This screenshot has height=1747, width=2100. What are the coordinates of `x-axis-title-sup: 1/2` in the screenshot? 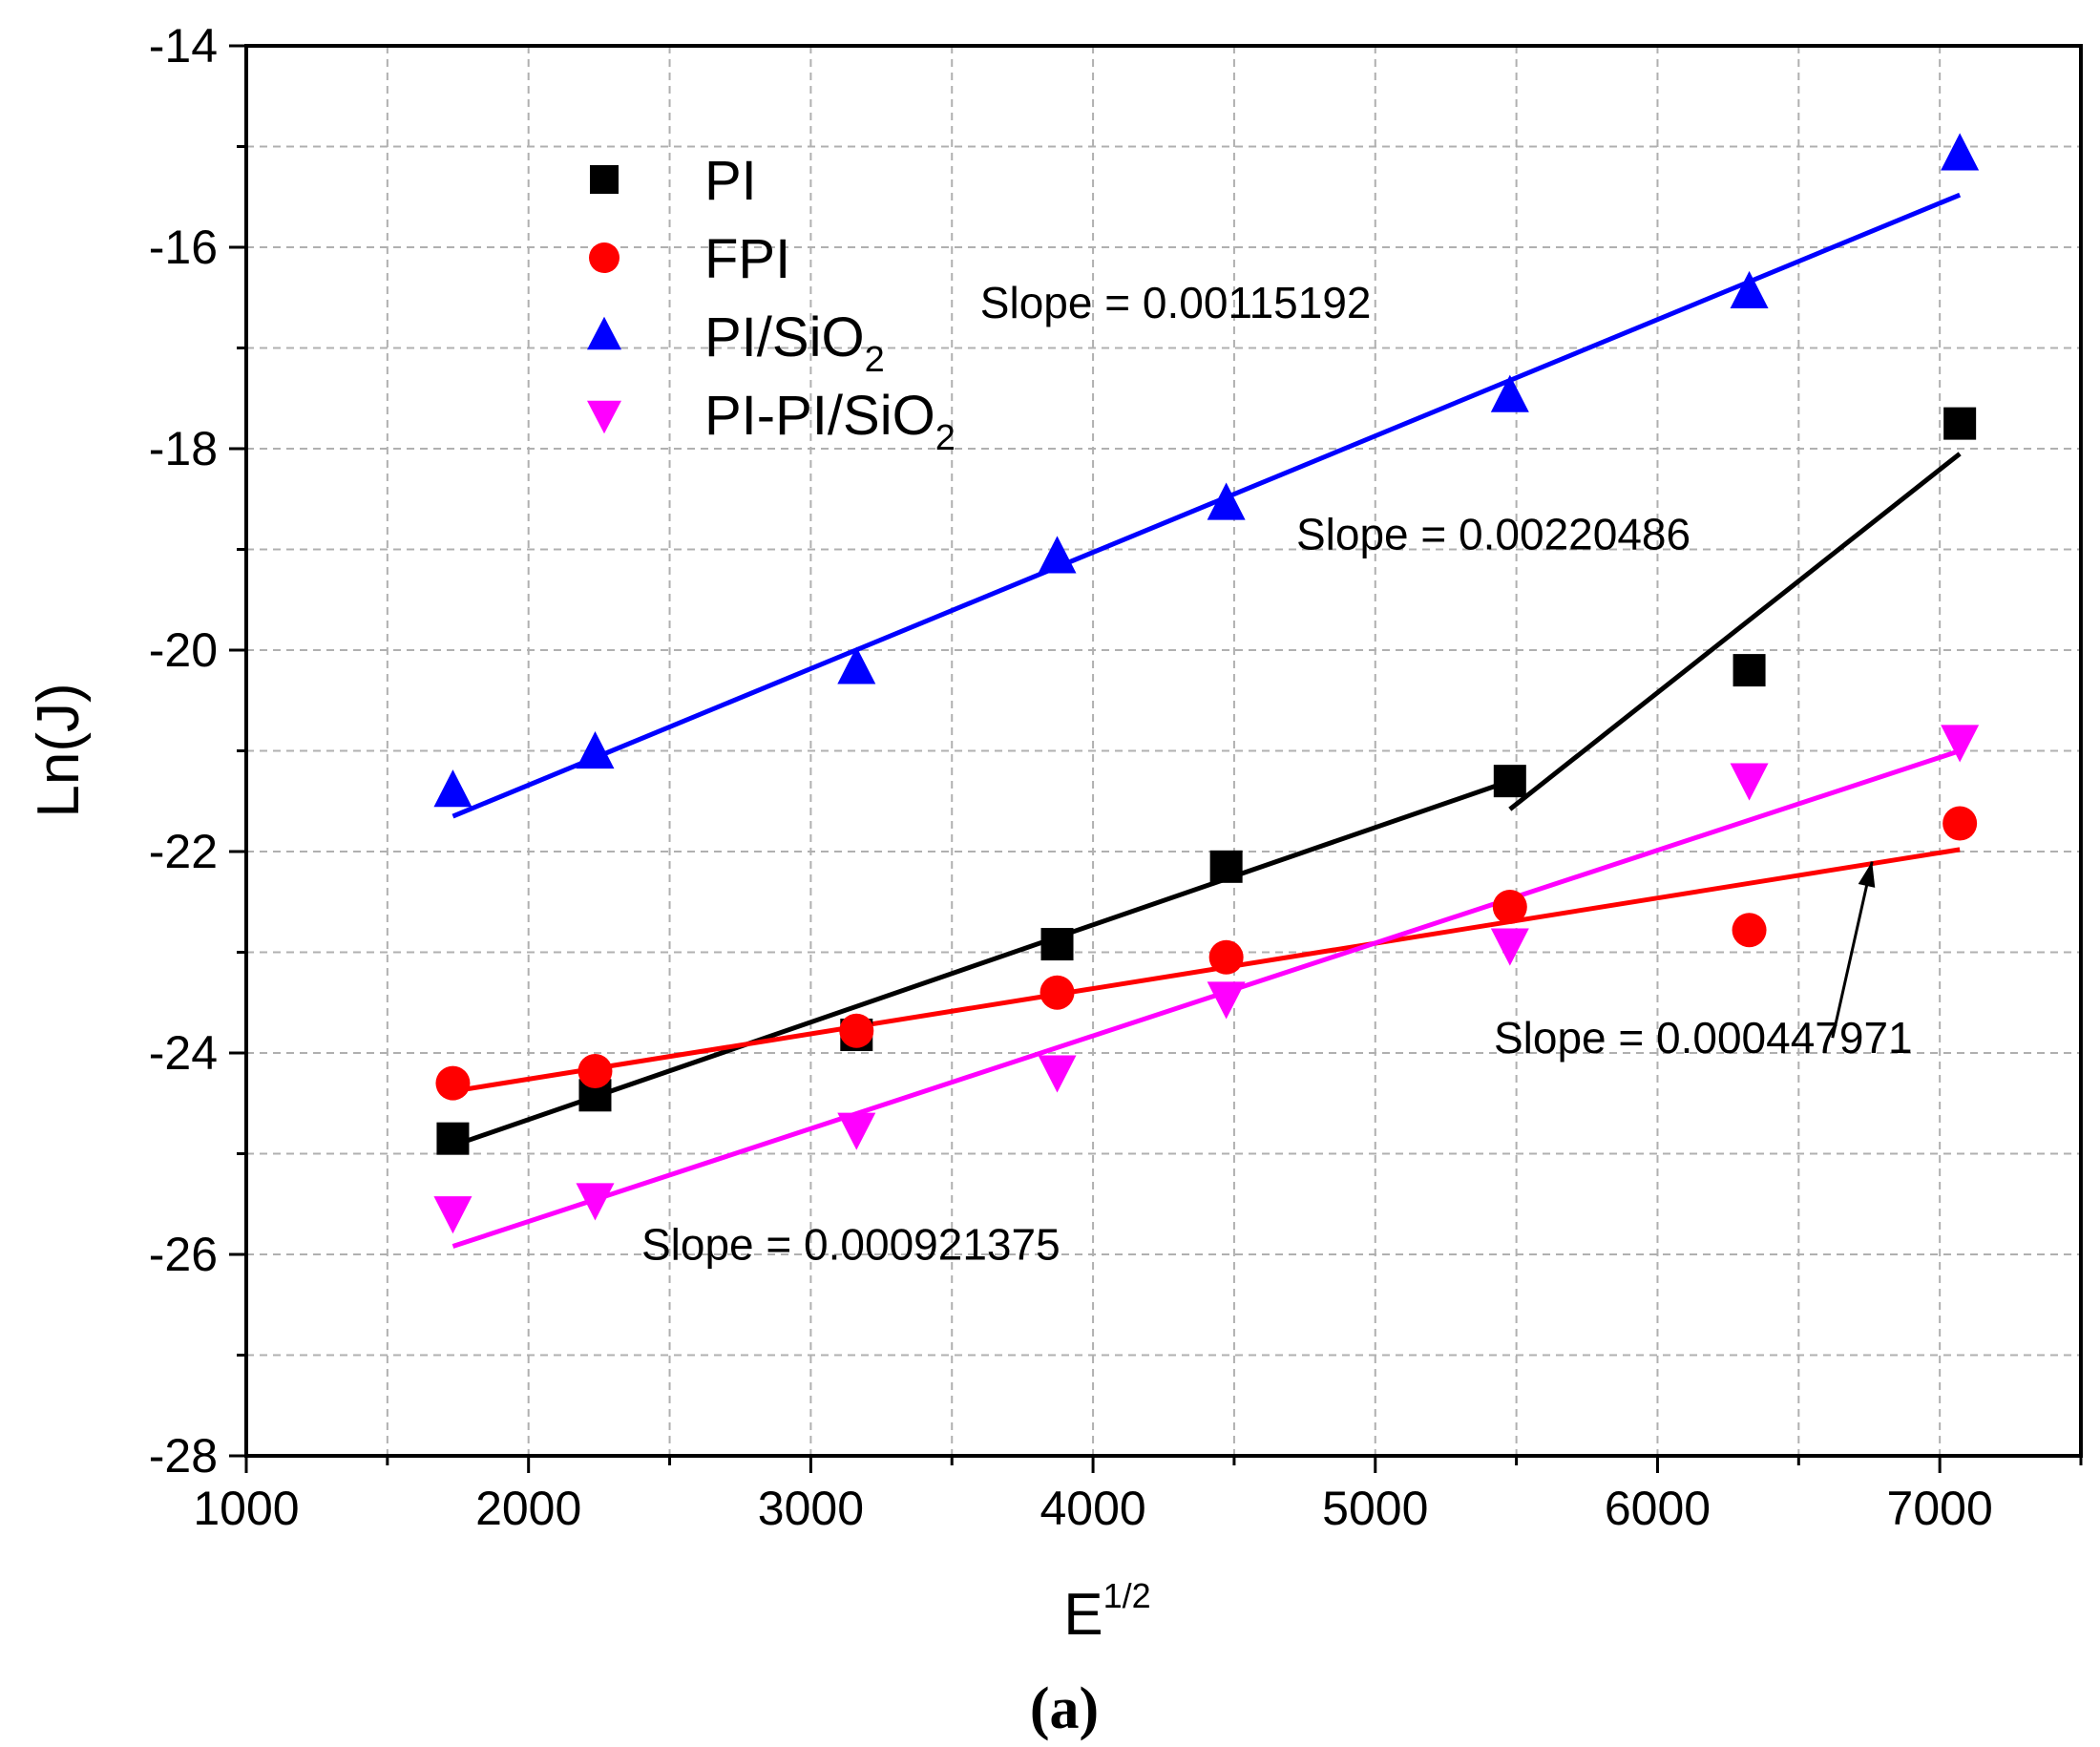 It's located at (1127, 1595).